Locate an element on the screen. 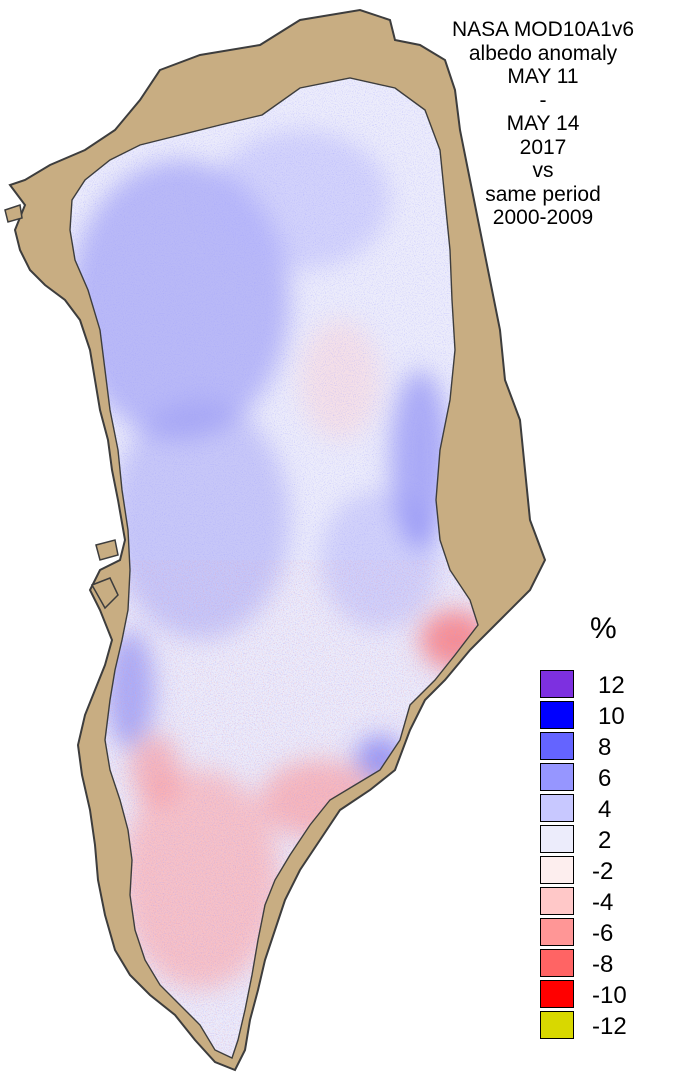 The height and width of the screenshot is (1081, 683). legend-label: 10 is located at coordinates (611, 716).